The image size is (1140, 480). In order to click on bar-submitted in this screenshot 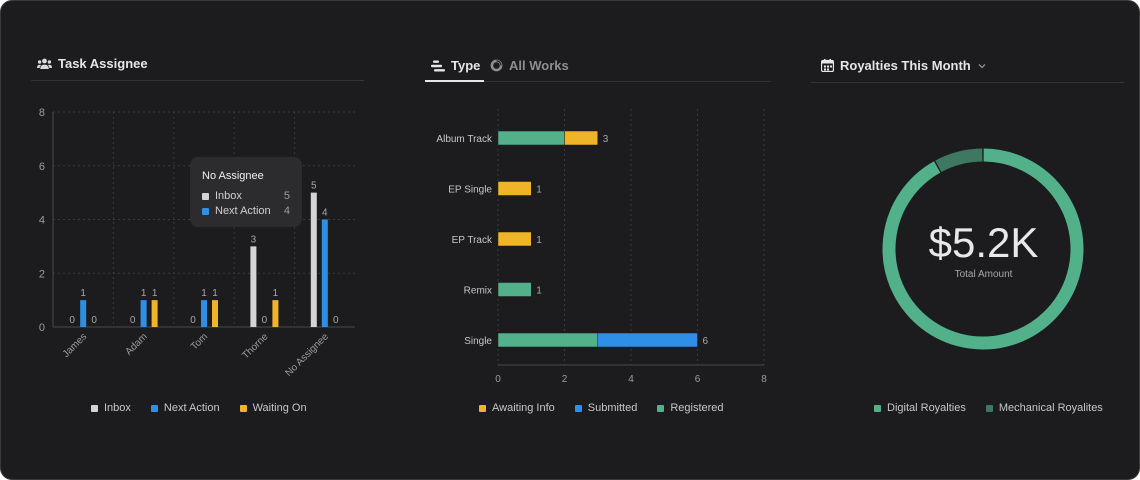, I will do `click(647, 340)`.